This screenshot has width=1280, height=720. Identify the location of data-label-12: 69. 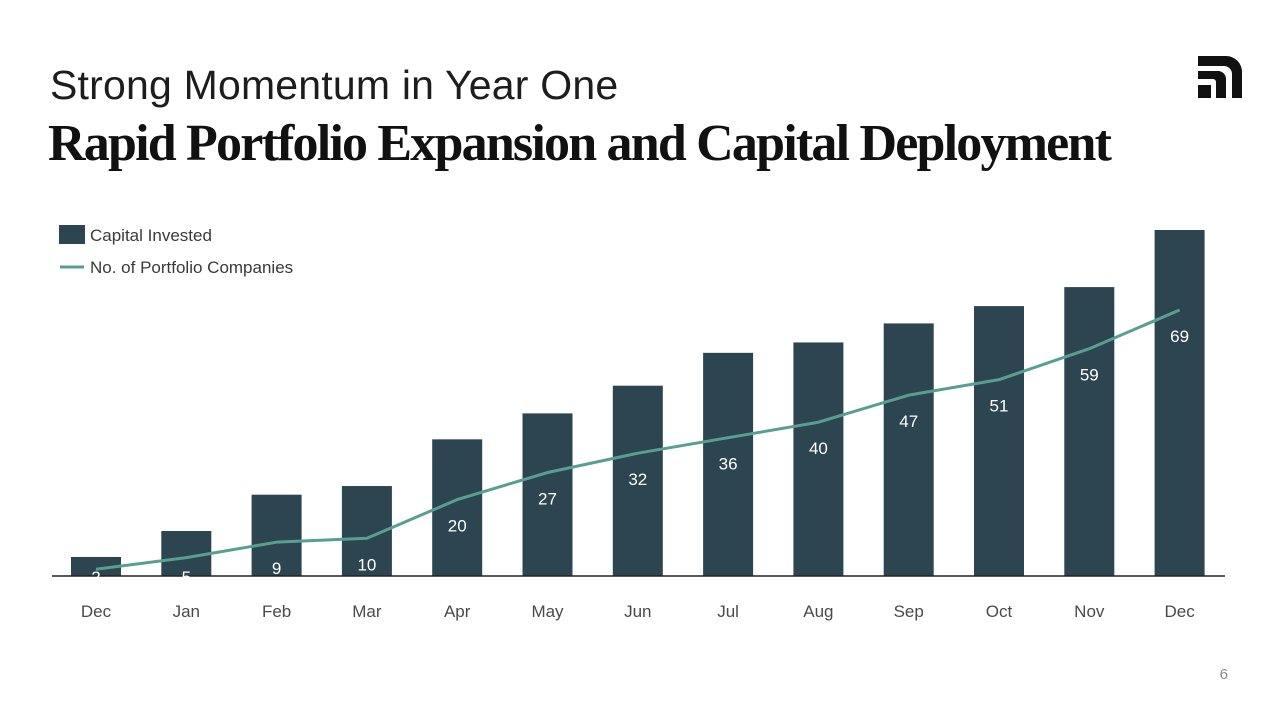
(1179, 336).